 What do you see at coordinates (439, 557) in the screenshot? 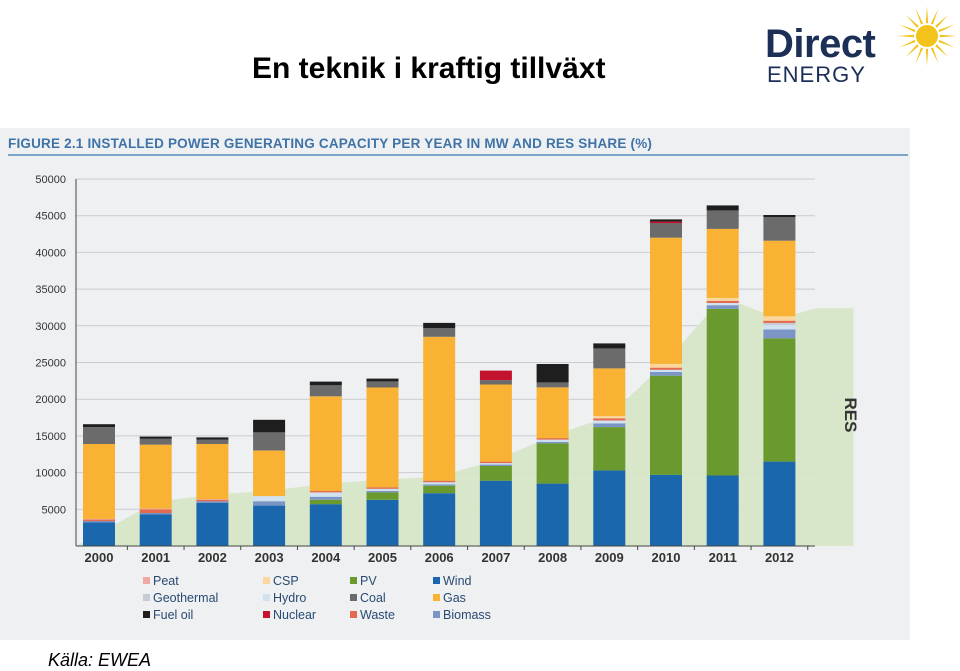
I see `x-tick-label: 2006` at bounding box center [439, 557].